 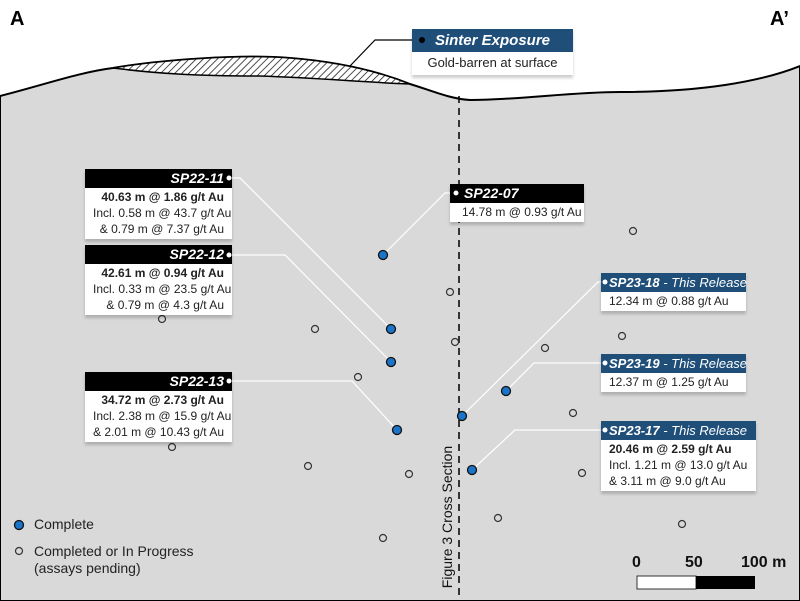 What do you see at coordinates (165, 305) in the screenshot?
I see `intercept: & 0.79 m @ 4.3 g/t Au` at bounding box center [165, 305].